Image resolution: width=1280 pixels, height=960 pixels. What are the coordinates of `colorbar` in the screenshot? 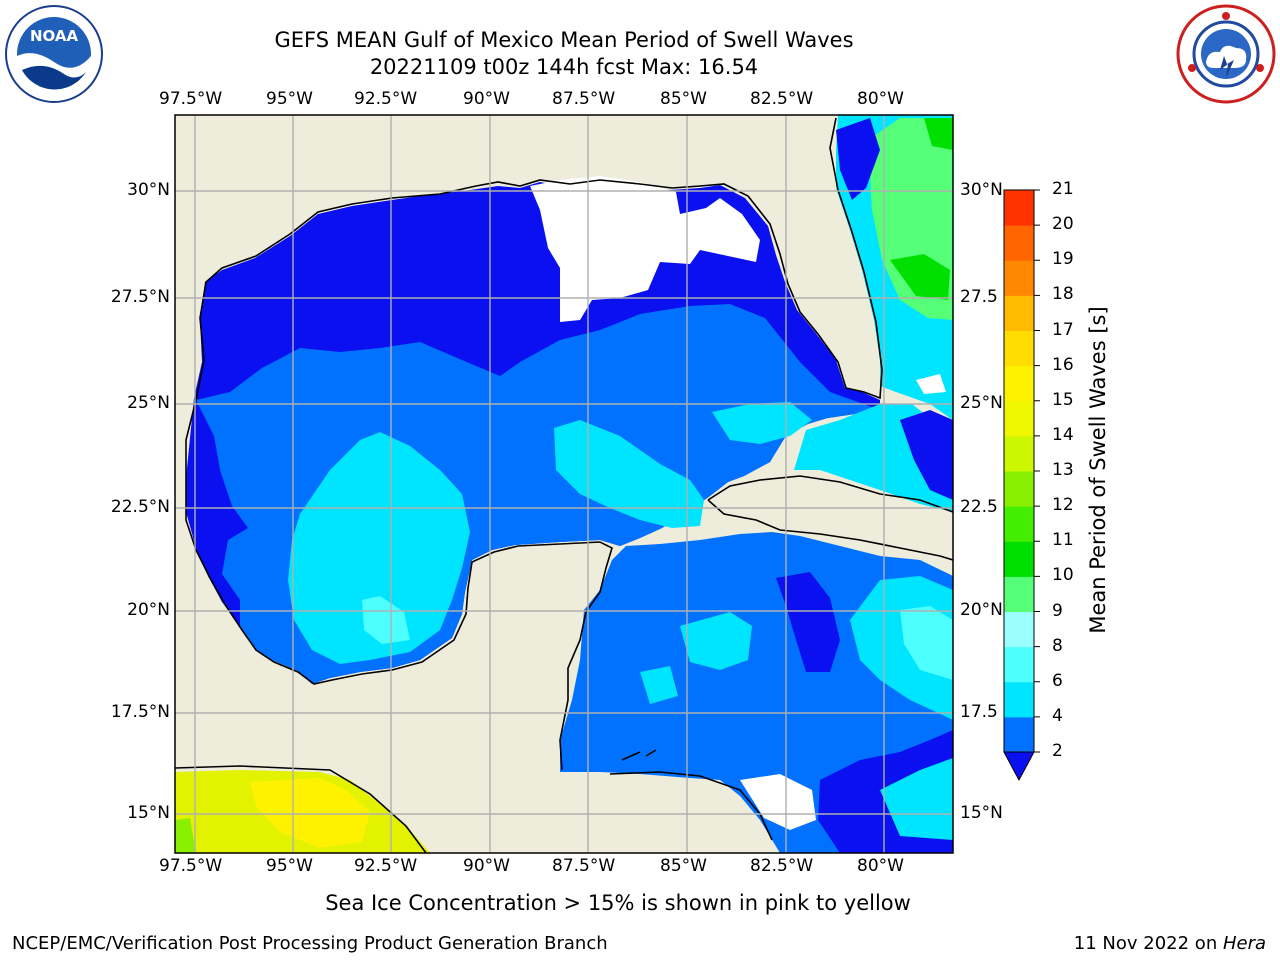 It's located at (1021, 485).